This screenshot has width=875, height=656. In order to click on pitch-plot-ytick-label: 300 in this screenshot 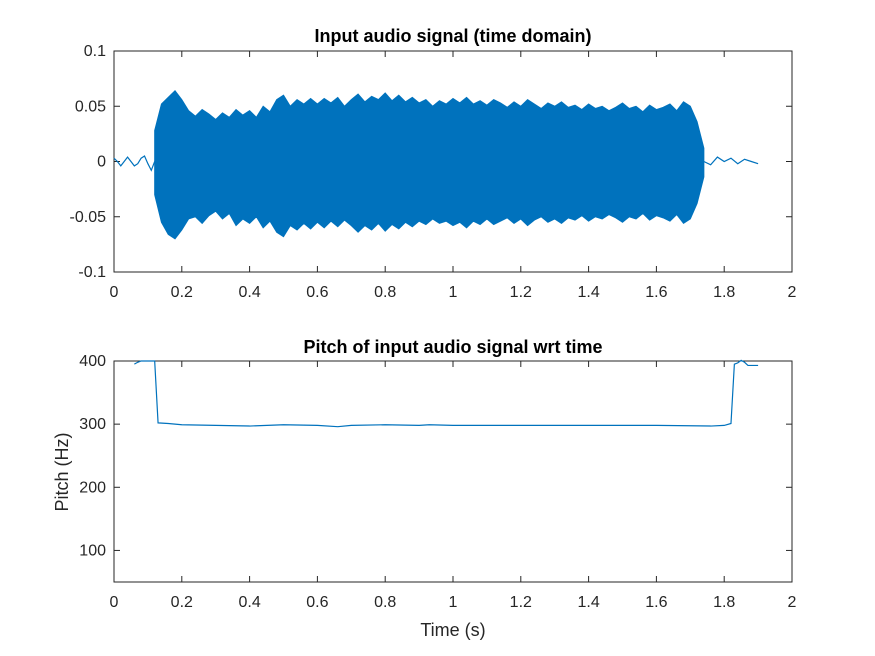, I will do `click(92, 424)`.